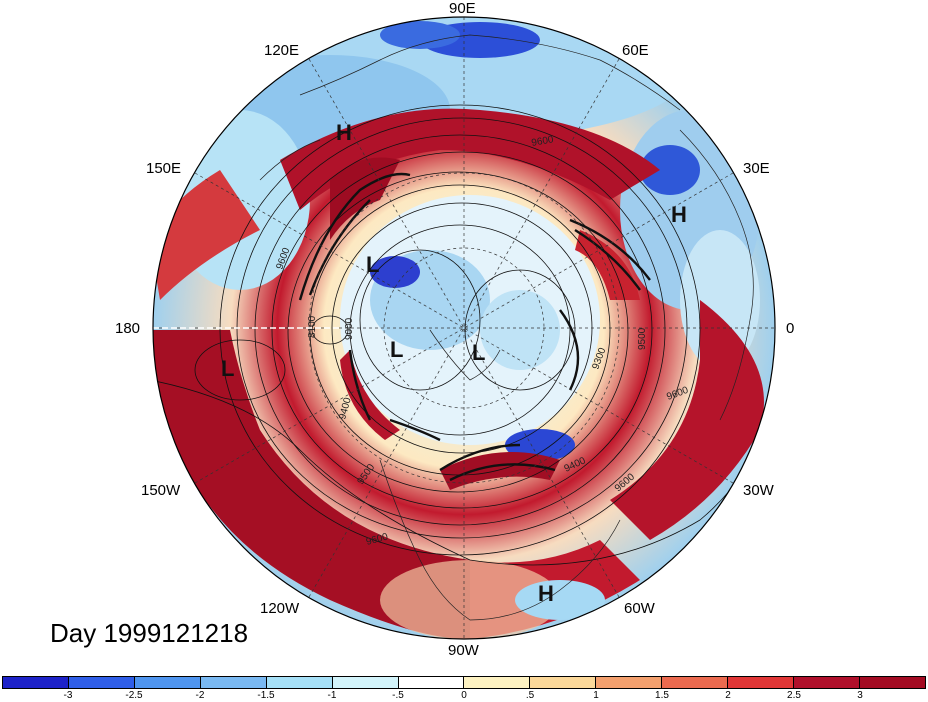 The width and height of the screenshot is (928, 702). I want to click on longitude-label-90e: 90E, so click(462, 8).